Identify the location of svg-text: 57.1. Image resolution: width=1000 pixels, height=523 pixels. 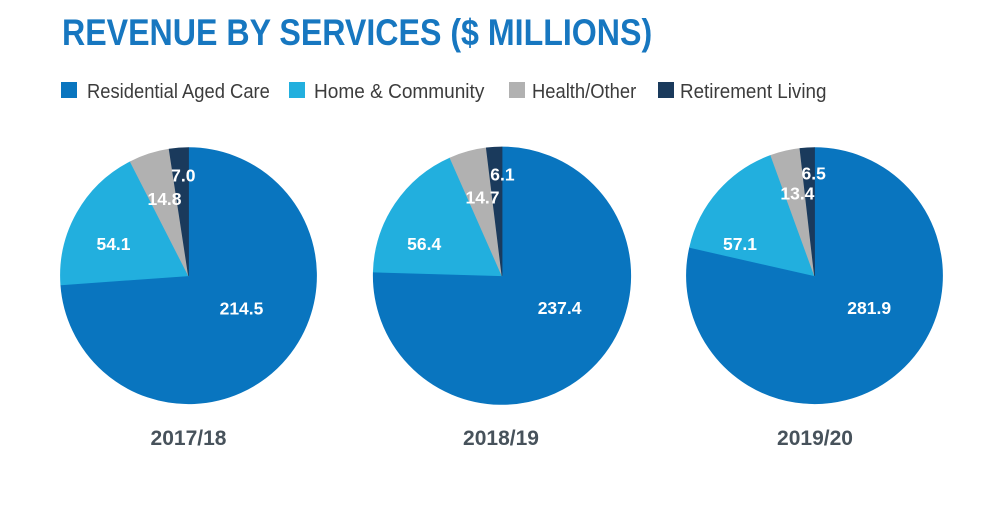
(740, 244).